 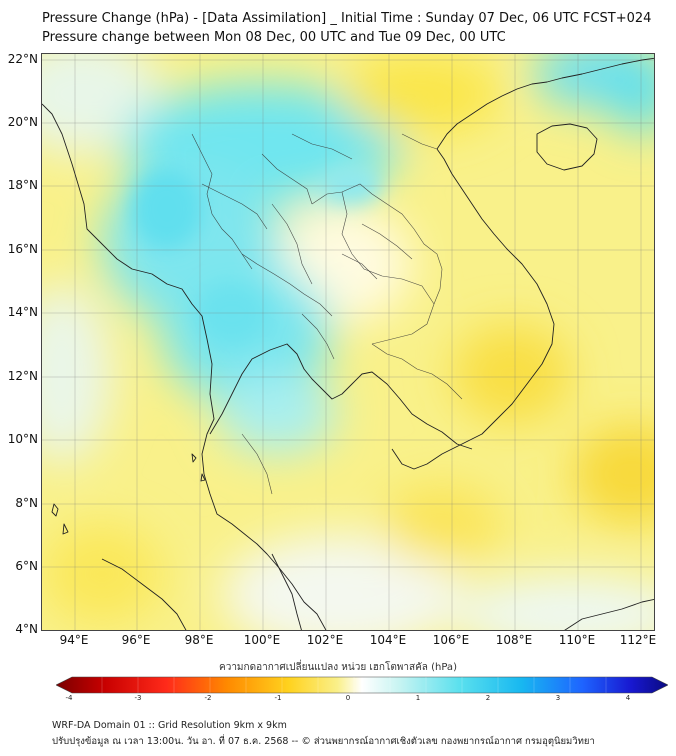 What do you see at coordinates (262, 640) in the screenshot?
I see `lon-label: 100°E` at bounding box center [262, 640].